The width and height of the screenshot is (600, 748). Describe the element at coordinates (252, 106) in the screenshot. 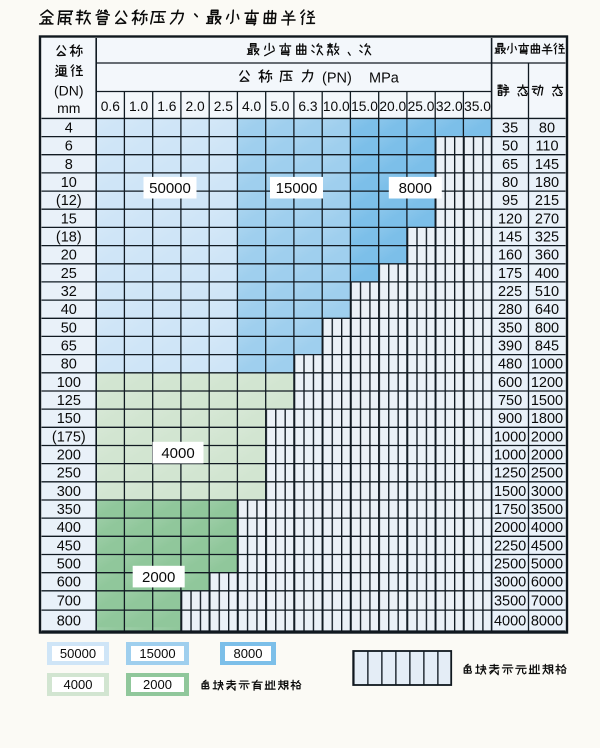

I see `svg-text: 4.0` at that location.